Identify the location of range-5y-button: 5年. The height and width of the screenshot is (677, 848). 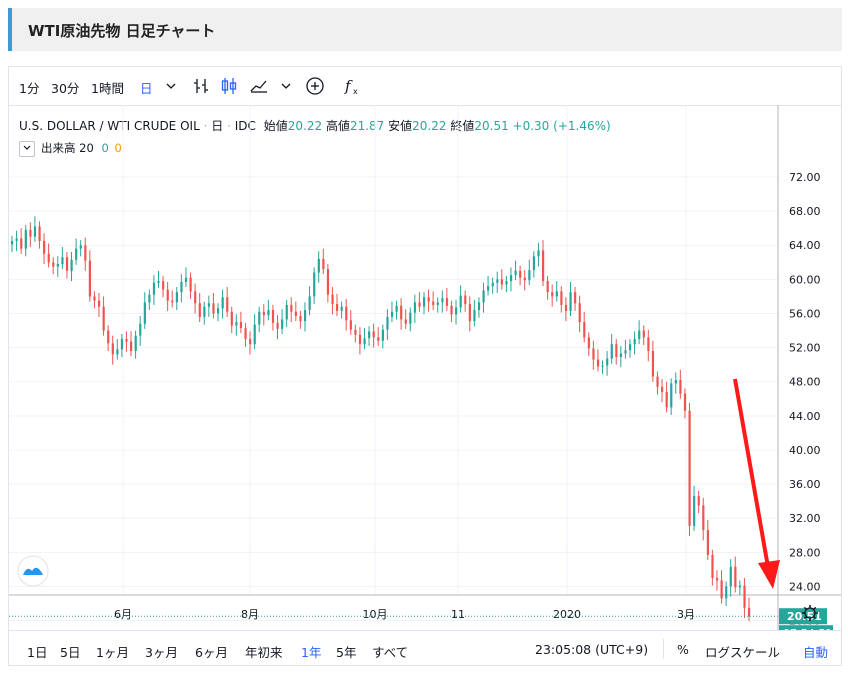
(346, 652).